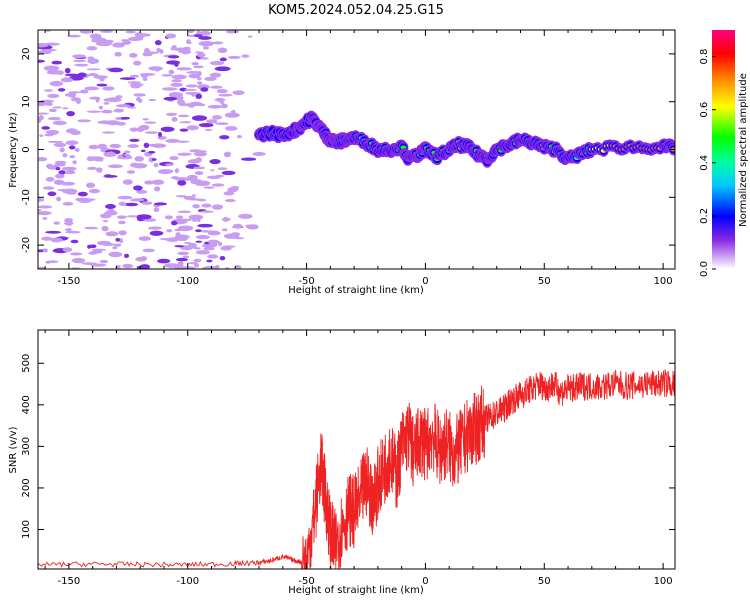 The width and height of the screenshot is (750, 604). What do you see at coordinates (663, 281) in the screenshot?
I see `top-x-tick-label: 100` at bounding box center [663, 281].